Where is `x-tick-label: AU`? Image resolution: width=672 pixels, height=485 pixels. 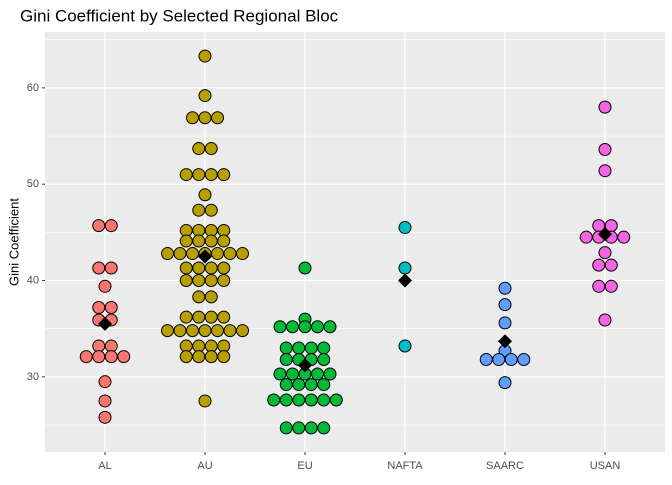 x-tick-label: AU is located at coordinates (204, 466).